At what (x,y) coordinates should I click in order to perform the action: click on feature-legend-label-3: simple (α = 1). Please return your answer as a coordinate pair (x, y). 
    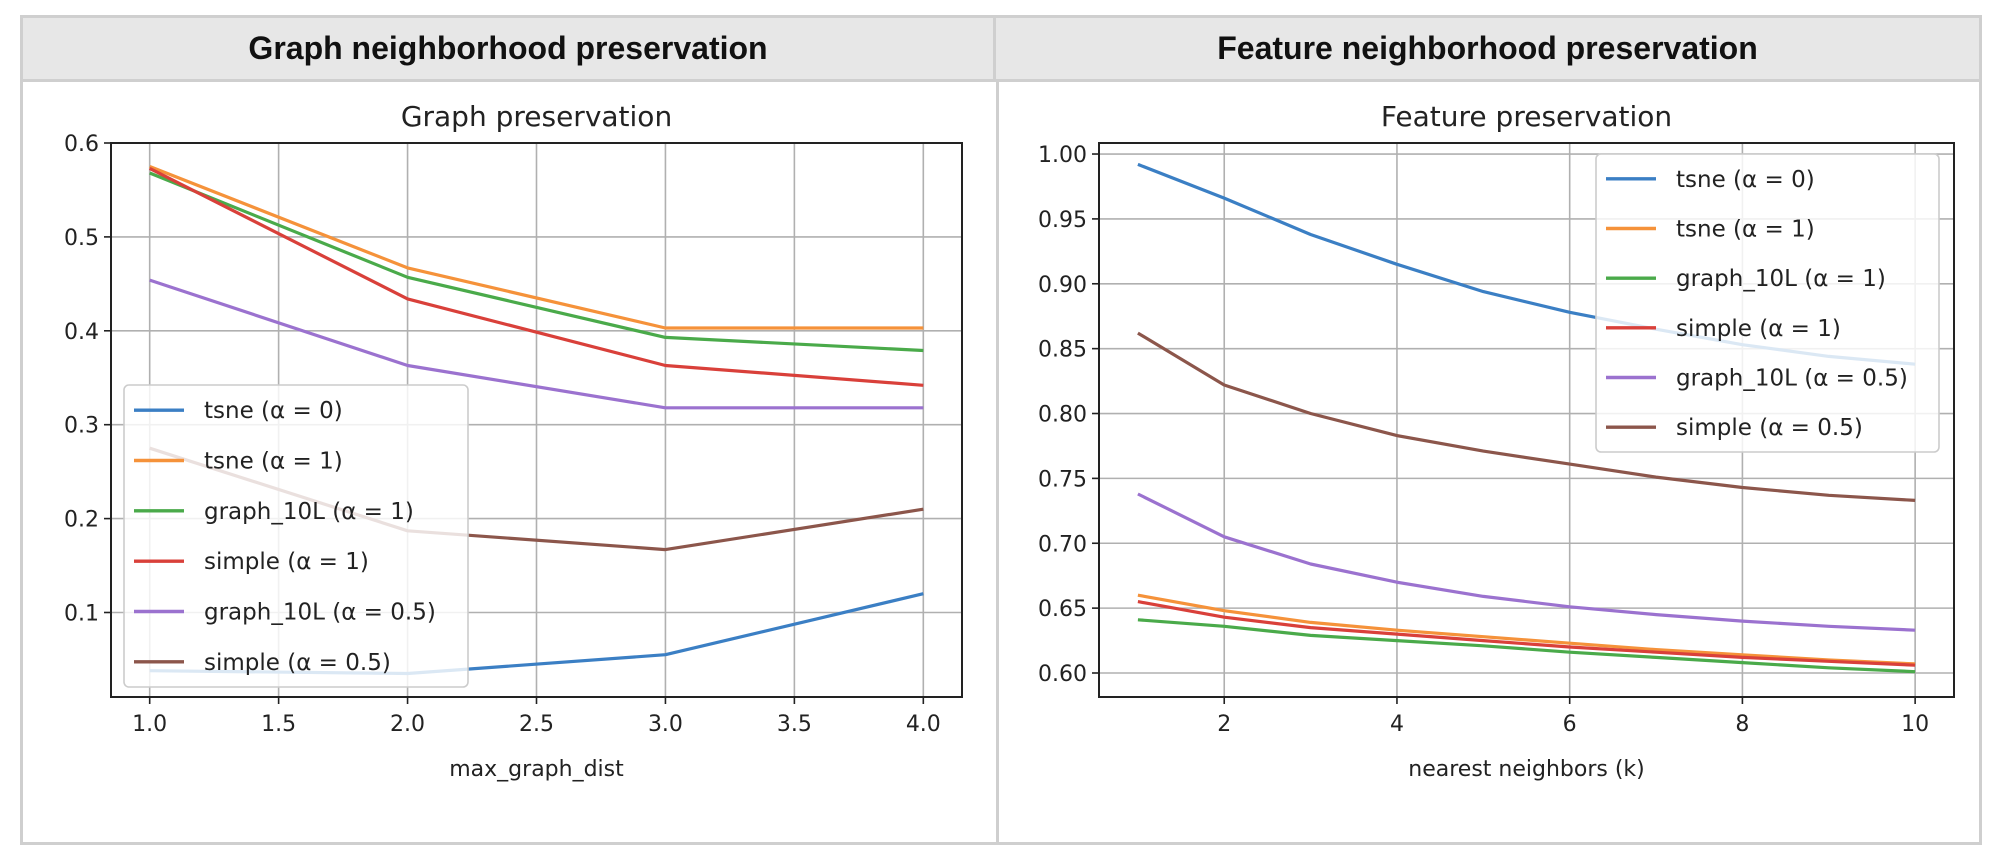
    Looking at the image, I should click on (1758, 329).